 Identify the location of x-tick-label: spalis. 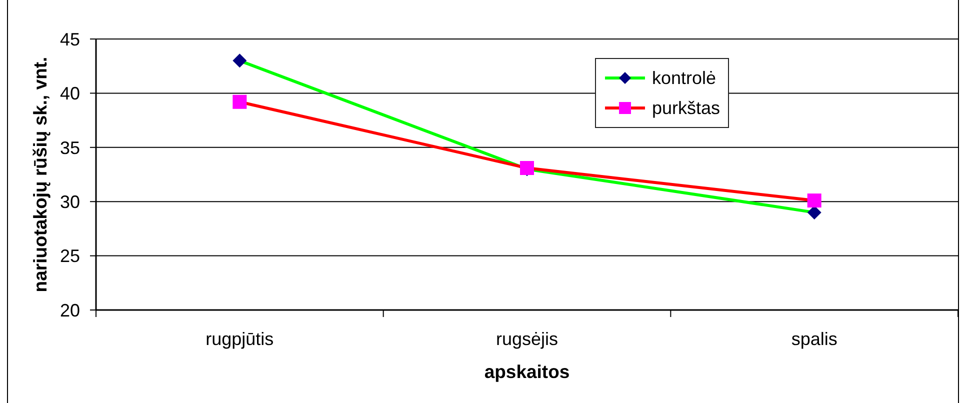
(814, 339).